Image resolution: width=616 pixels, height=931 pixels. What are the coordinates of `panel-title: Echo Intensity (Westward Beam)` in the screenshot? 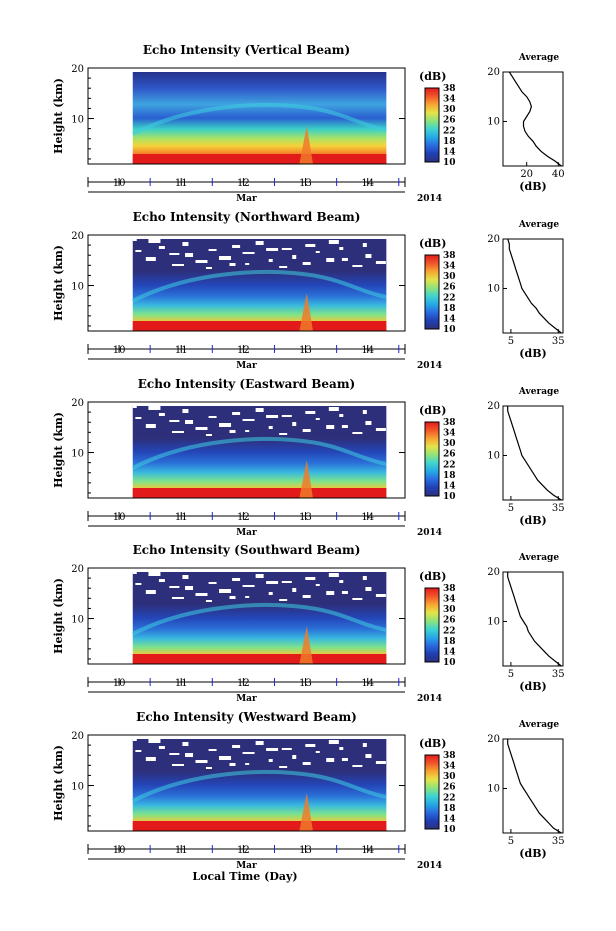 It's located at (246, 717).